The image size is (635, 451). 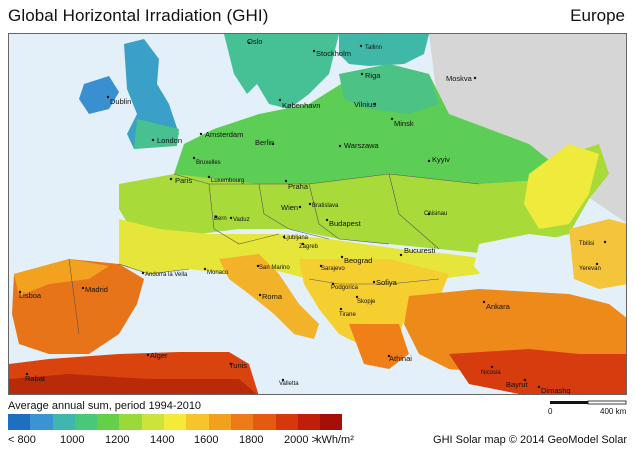 What do you see at coordinates (373, 75) in the screenshot?
I see `city-label: Riga` at bounding box center [373, 75].